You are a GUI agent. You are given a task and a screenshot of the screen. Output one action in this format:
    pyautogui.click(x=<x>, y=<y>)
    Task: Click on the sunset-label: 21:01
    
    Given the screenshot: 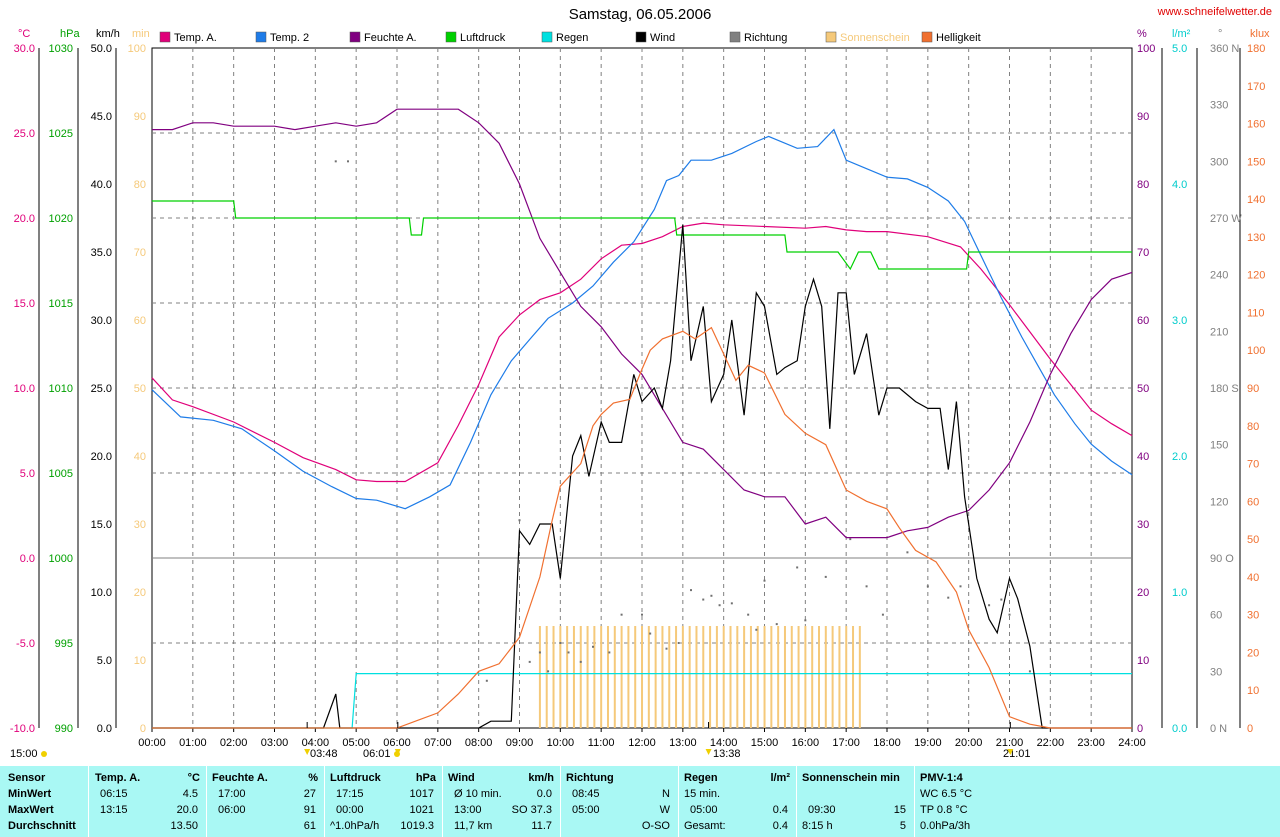 What is the action you would take?
    pyautogui.click(x=1017, y=754)
    